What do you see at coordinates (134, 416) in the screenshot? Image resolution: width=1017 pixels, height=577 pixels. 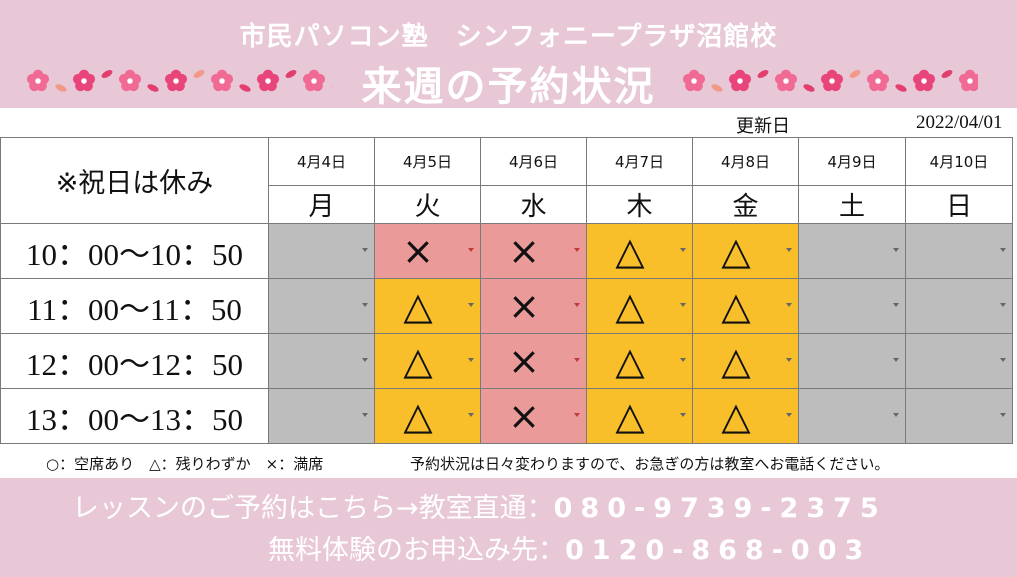 I see `time-range: 13：00〜13：50` at bounding box center [134, 416].